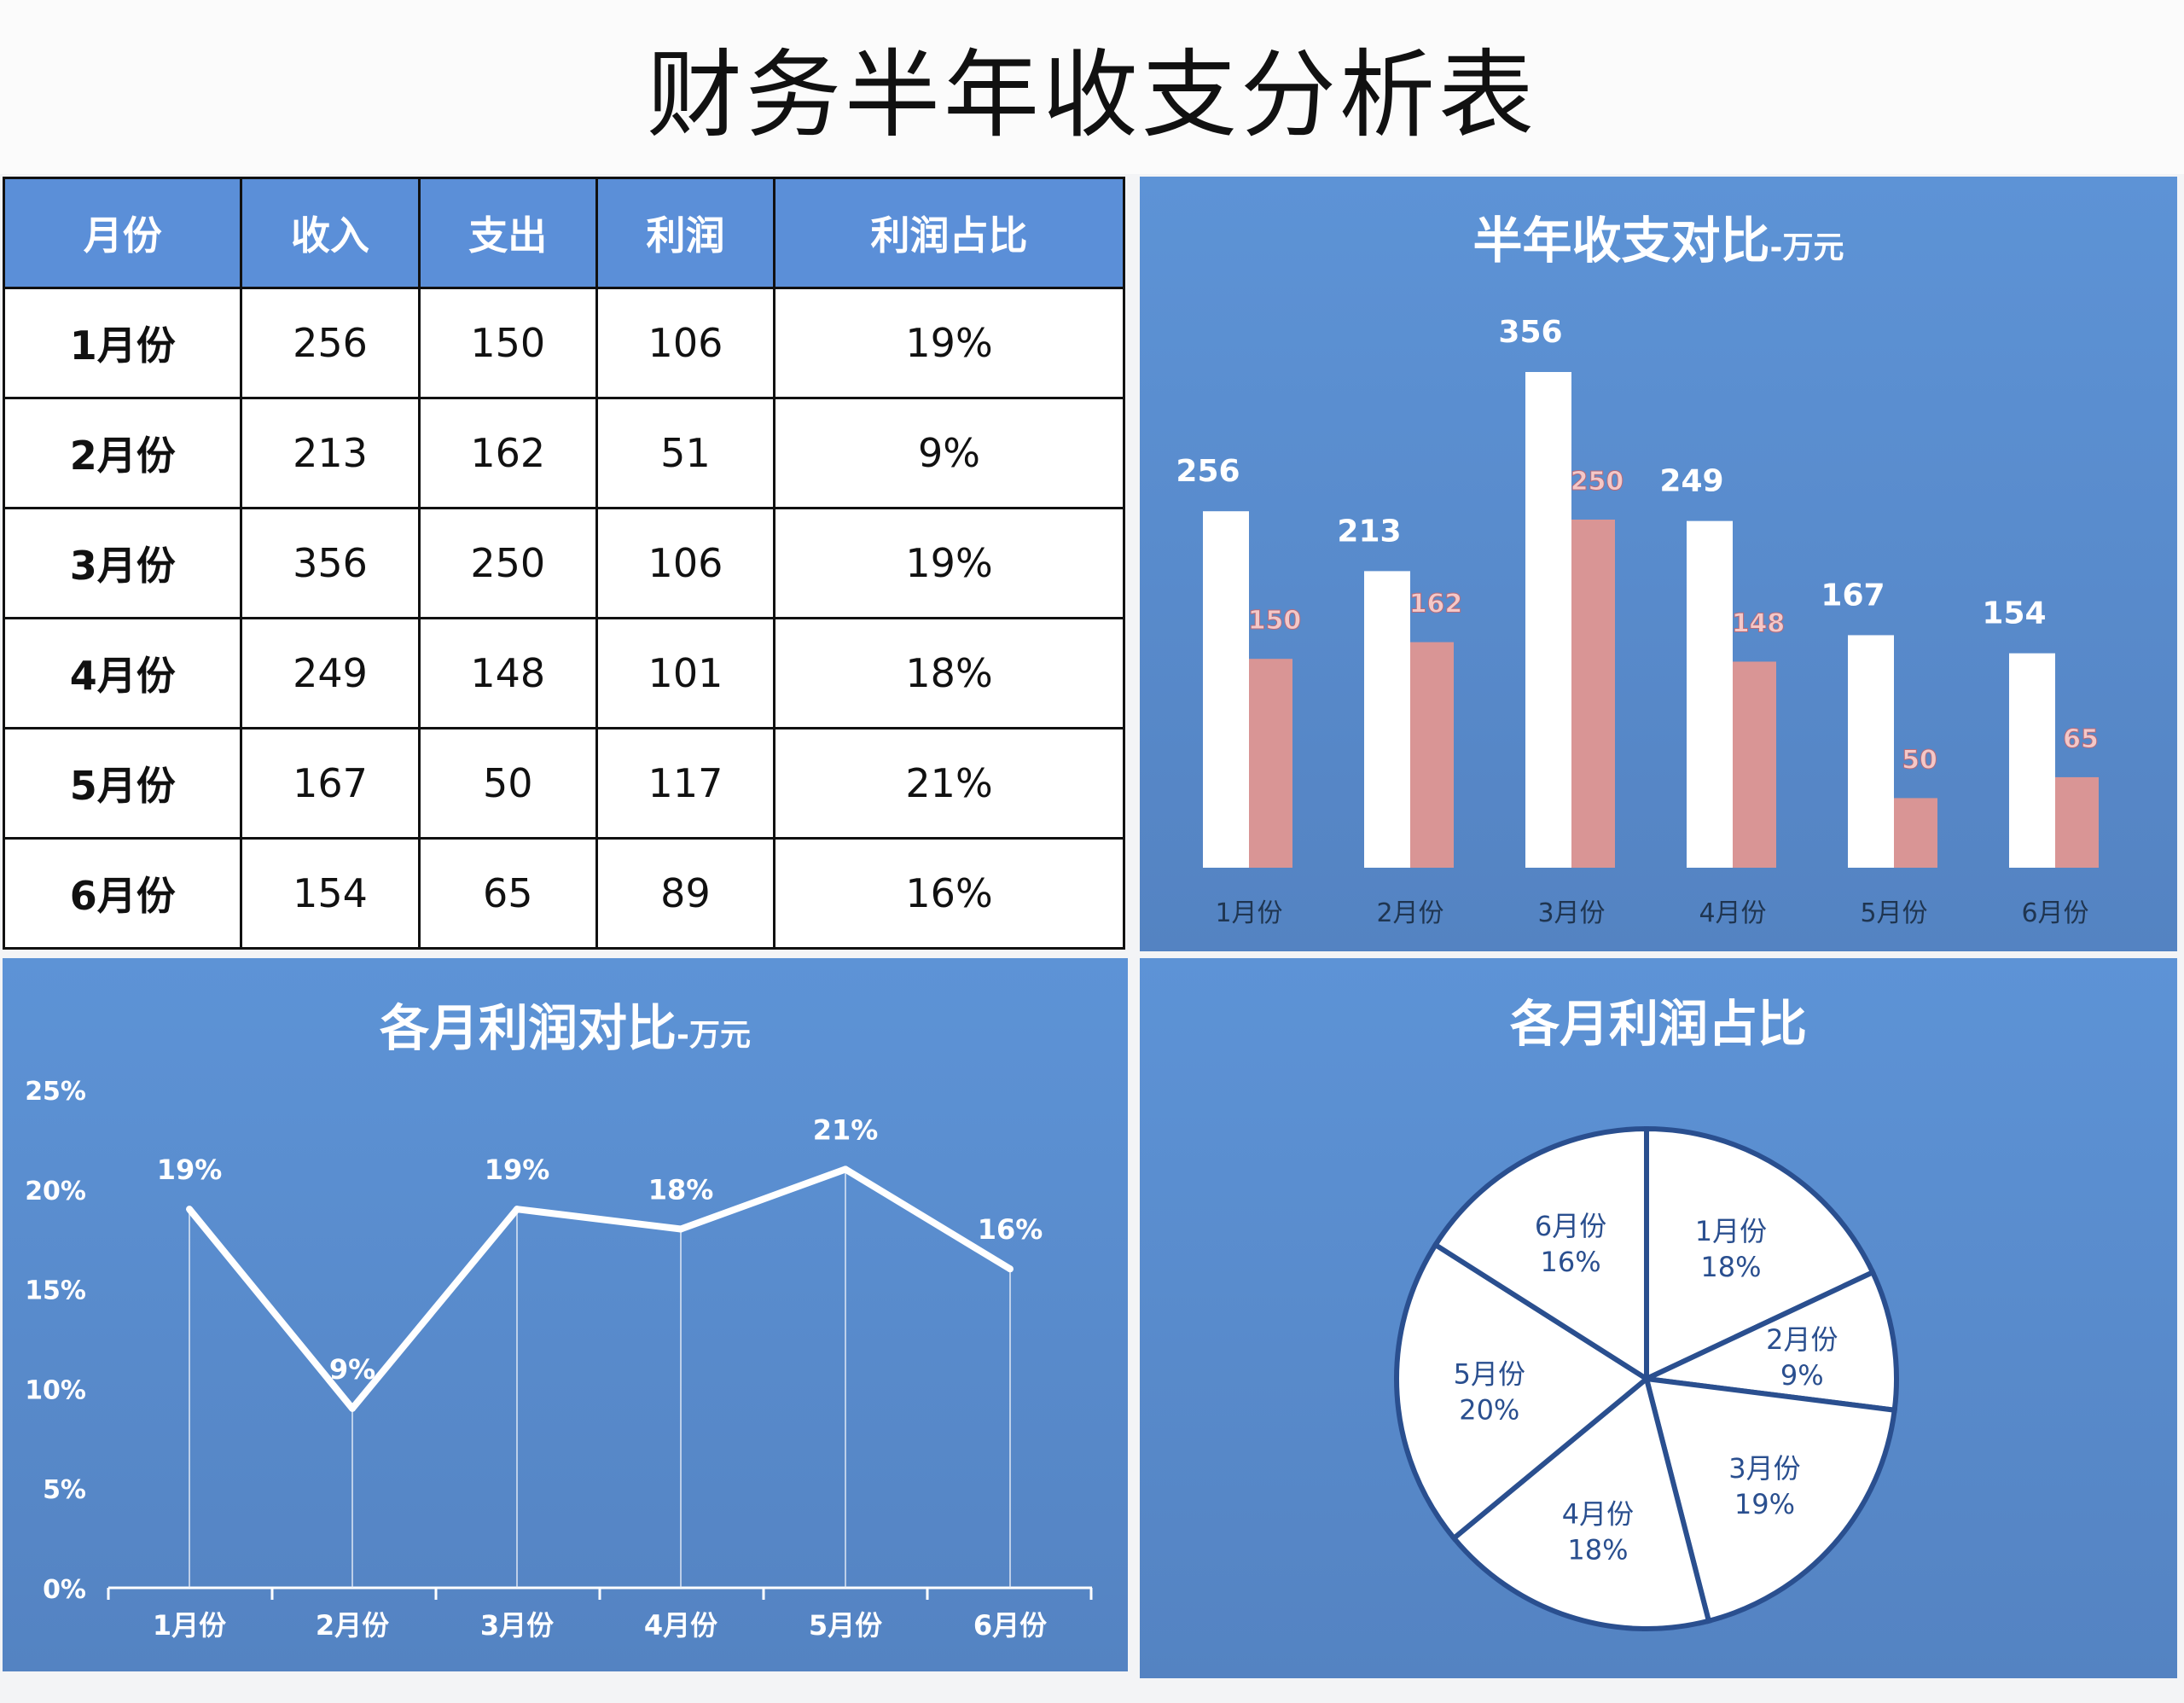 The width and height of the screenshot is (2184, 1703). What do you see at coordinates (681, 1190) in the screenshot?
I see `data-label: 18%` at bounding box center [681, 1190].